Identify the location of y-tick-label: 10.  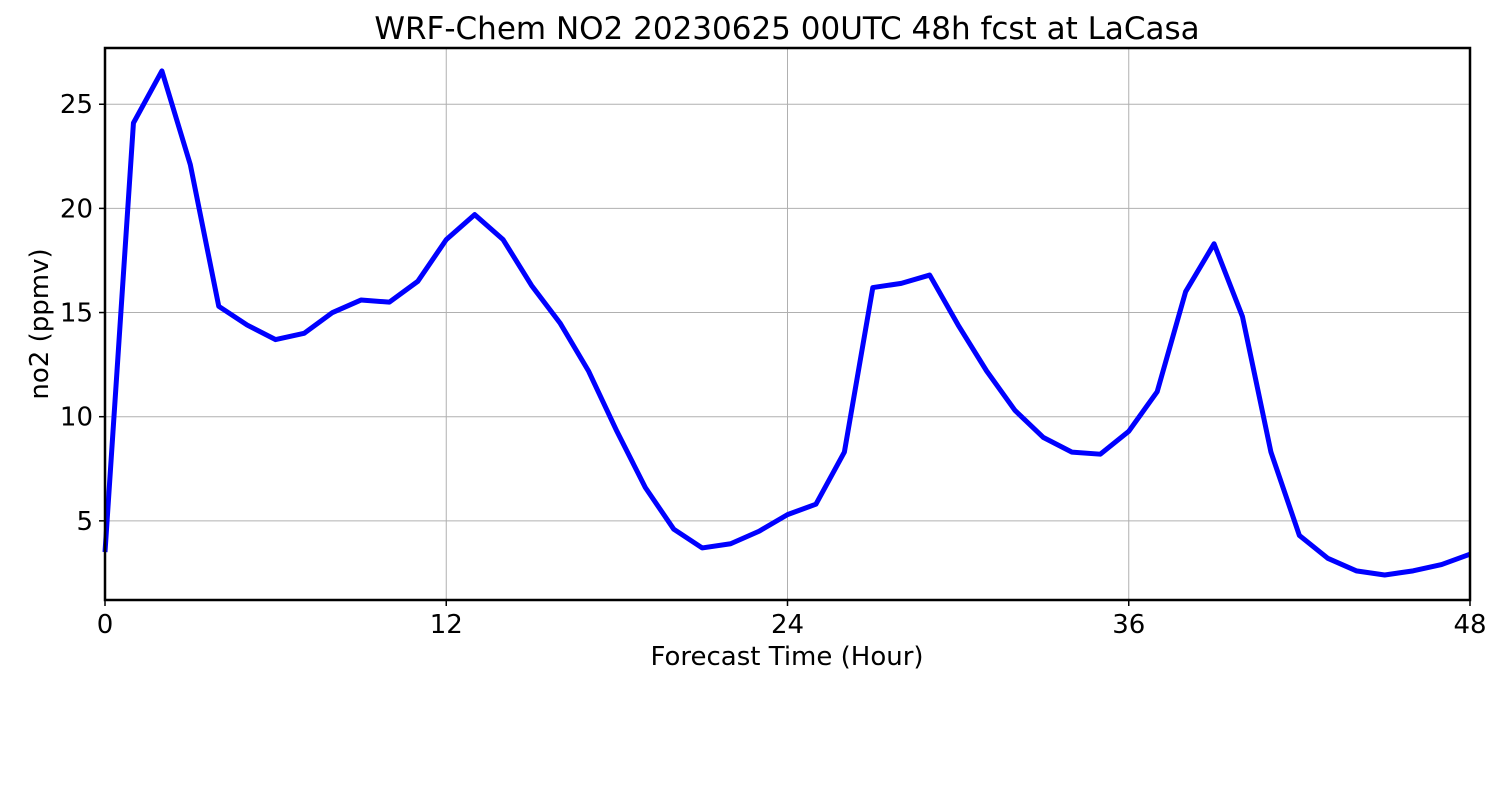
(76, 418).